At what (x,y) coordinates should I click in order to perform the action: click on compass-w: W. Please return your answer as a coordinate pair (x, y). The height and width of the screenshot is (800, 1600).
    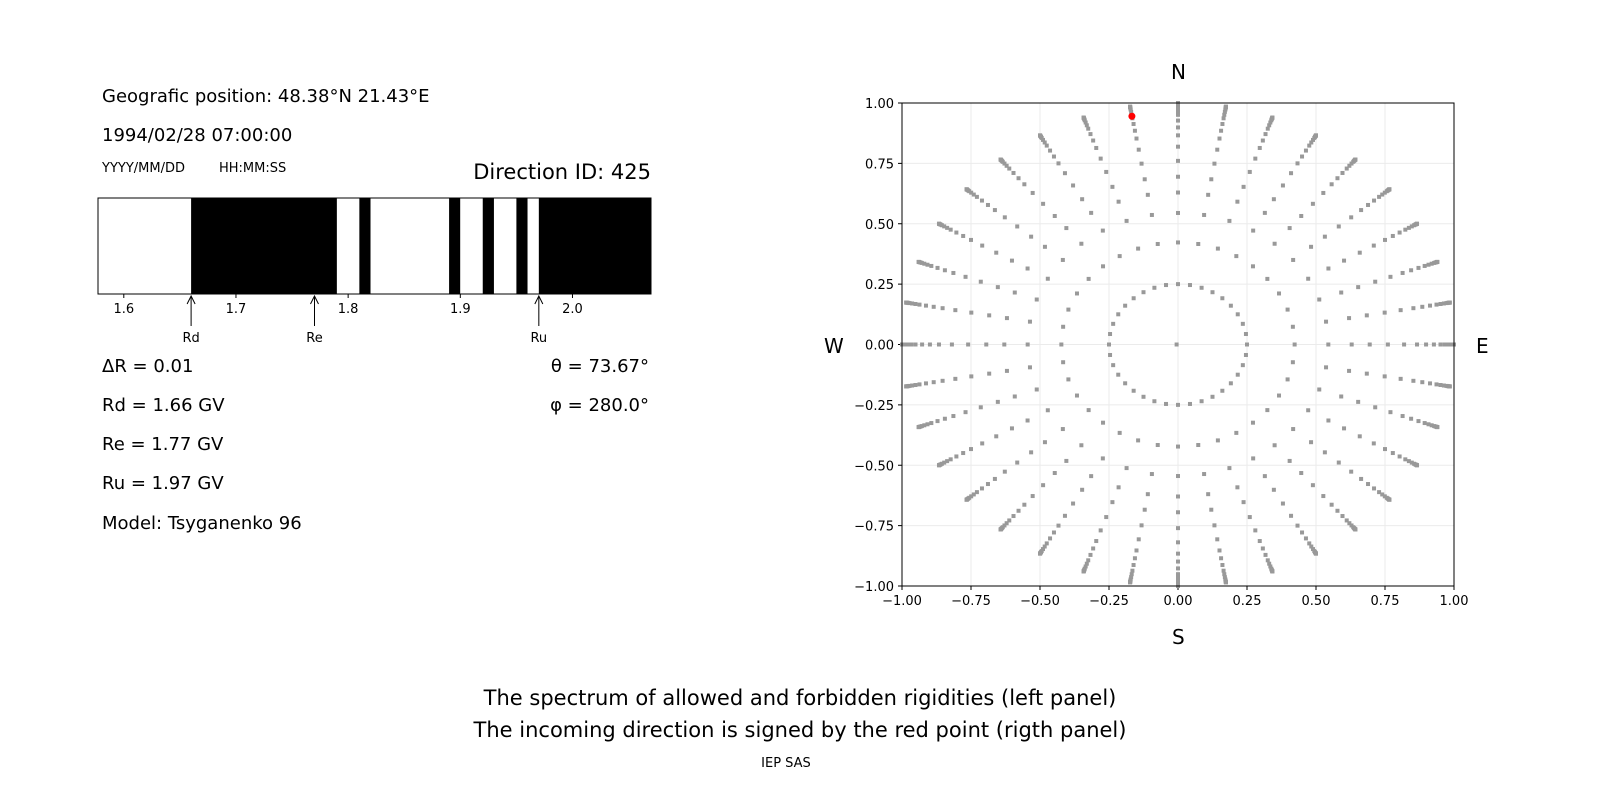
    Looking at the image, I should click on (834, 346).